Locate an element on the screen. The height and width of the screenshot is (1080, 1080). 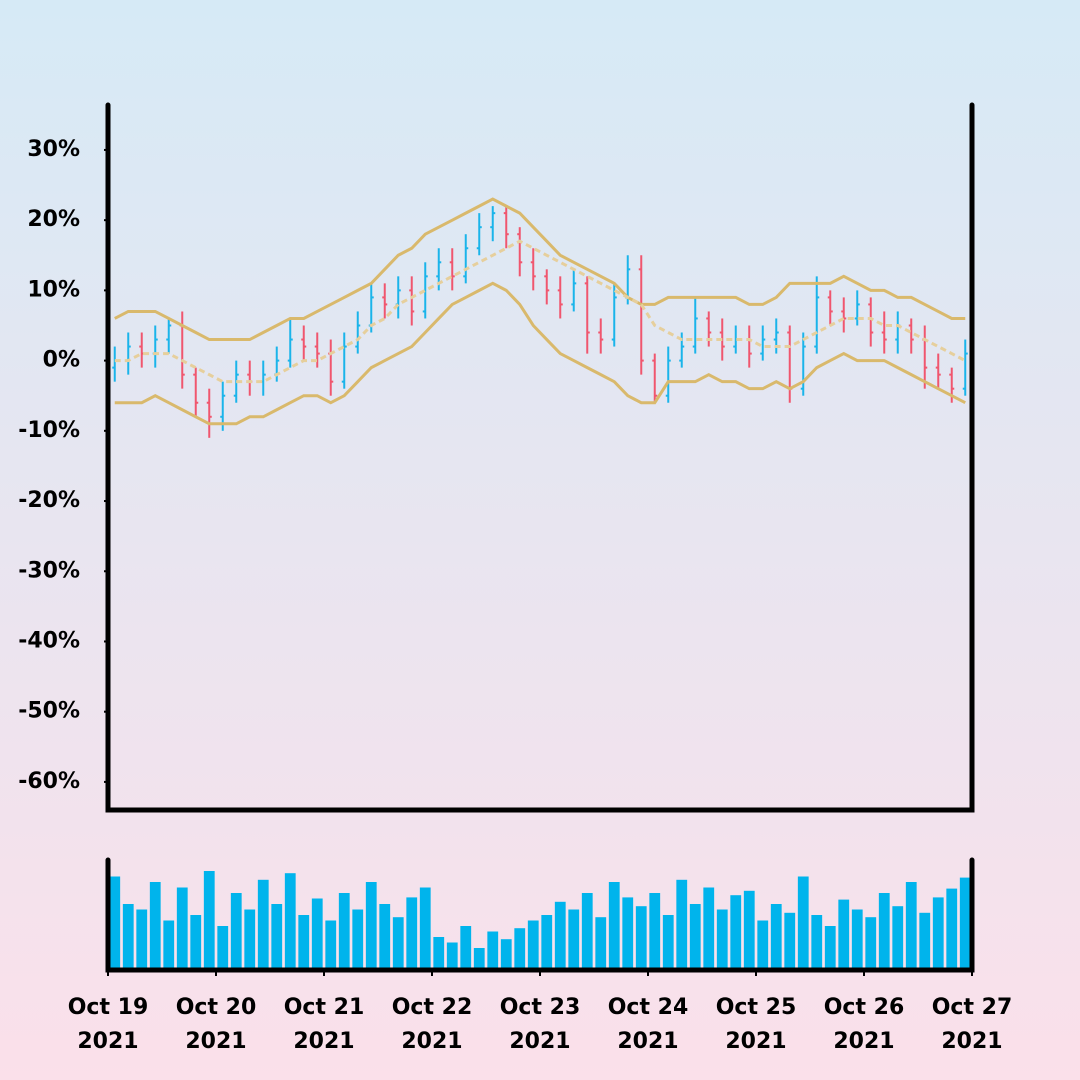
x-tick-label: Oct 25 is located at coordinates (756, 1007).